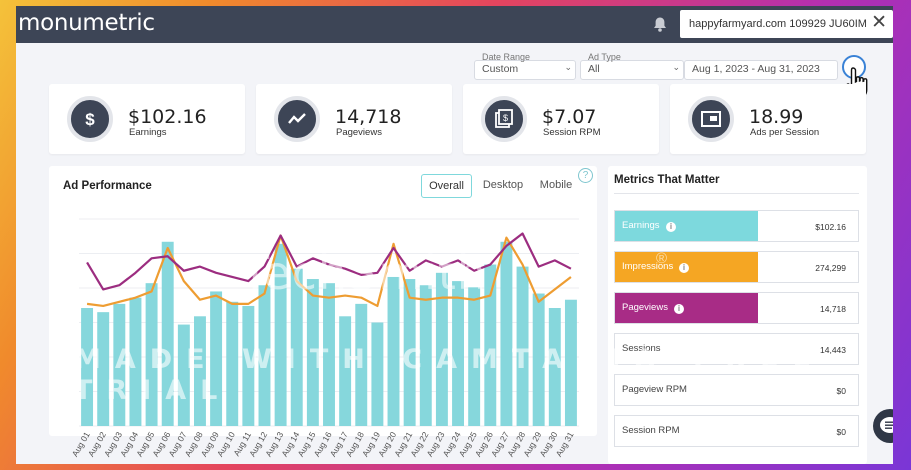  Describe the element at coordinates (662, 258) in the screenshot. I see `watermark-reg-mark: ®` at that location.